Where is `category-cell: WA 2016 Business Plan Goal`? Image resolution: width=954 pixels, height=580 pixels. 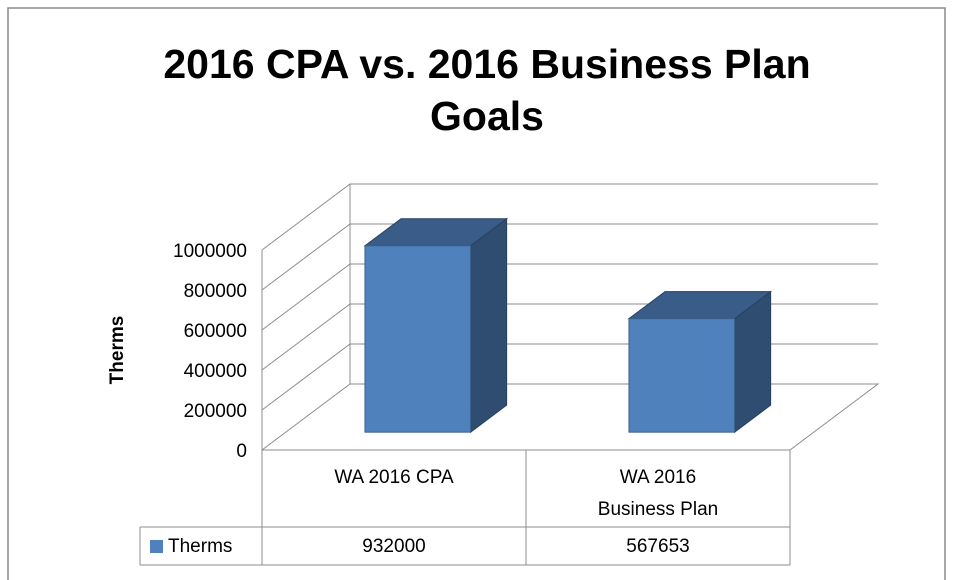
category-cell: WA 2016 Business Plan Goal is located at coordinates (658, 499).